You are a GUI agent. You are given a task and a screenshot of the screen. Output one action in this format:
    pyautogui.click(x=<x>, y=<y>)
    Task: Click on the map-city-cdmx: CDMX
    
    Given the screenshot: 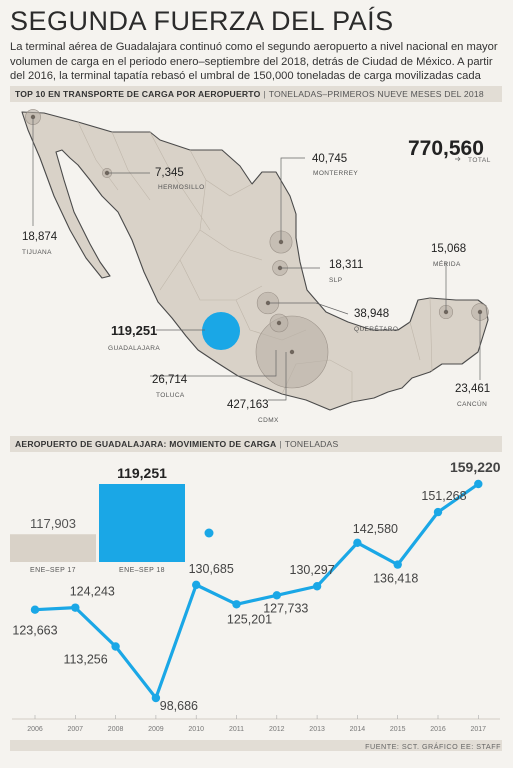 What is the action you would take?
    pyautogui.click(x=268, y=420)
    